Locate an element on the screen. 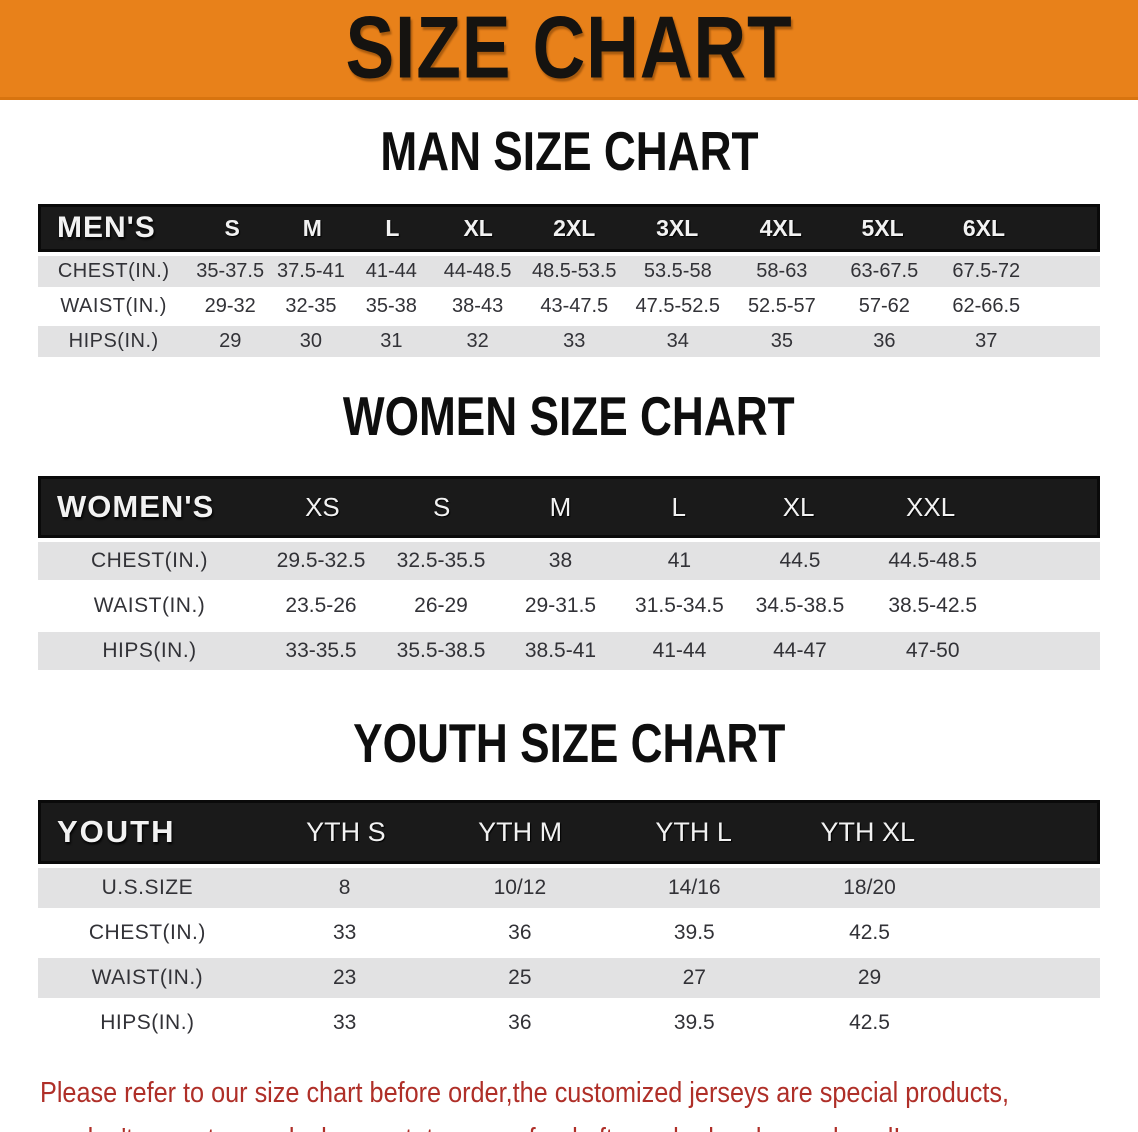 This screenshot has height=1132, width=1138. women-size-chart-heading: WOMEN SIZE CHART is located at coordinates (569, 421).